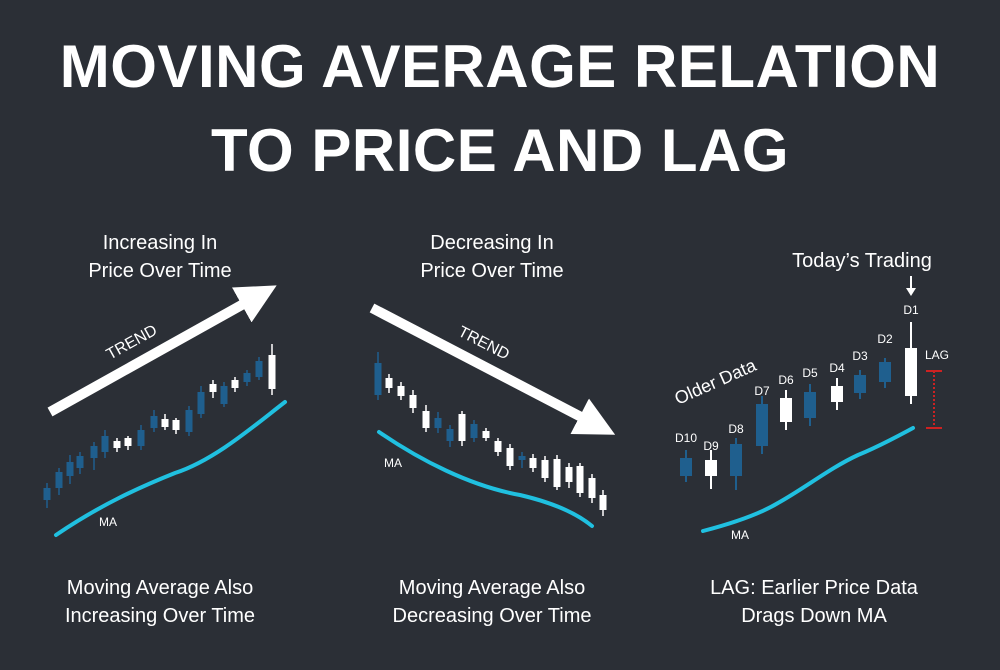 This screenshot has width=1000, height=670. Describe the element at coordinates (934, 399) in the screenshot. I see `lag-bracket` at that location.